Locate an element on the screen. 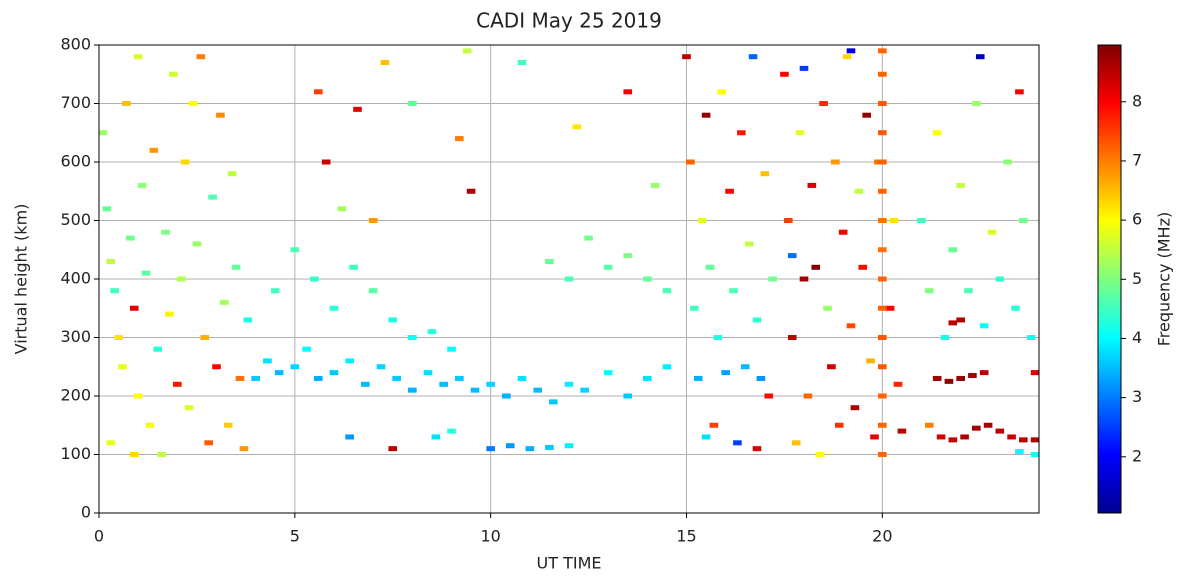 Image resolution: width=1181 pixels, height=576 pixels. y-tick-label: 300 is located at coordinates (75, 336).